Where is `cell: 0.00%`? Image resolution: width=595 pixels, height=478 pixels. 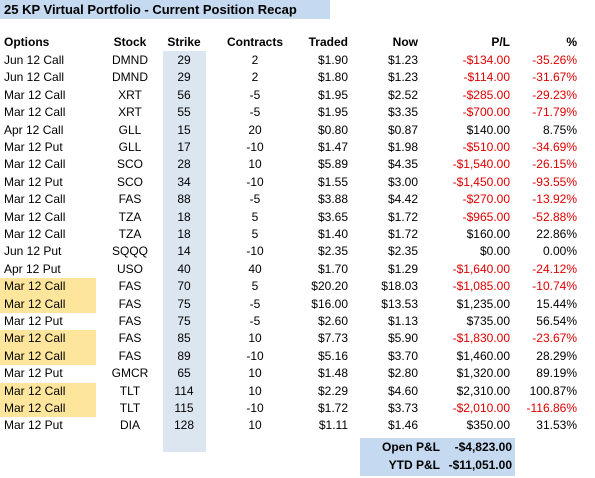
cell: 0.00% is located at coordinates (559, 251).